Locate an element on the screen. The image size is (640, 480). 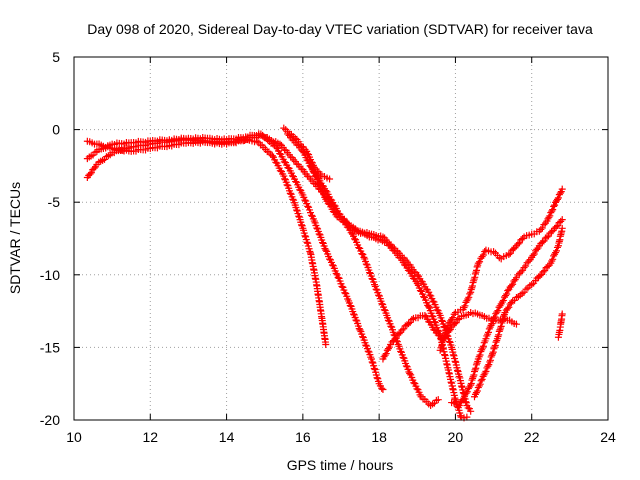
x-tick-label: 22 is located at coordinates (532, 437).